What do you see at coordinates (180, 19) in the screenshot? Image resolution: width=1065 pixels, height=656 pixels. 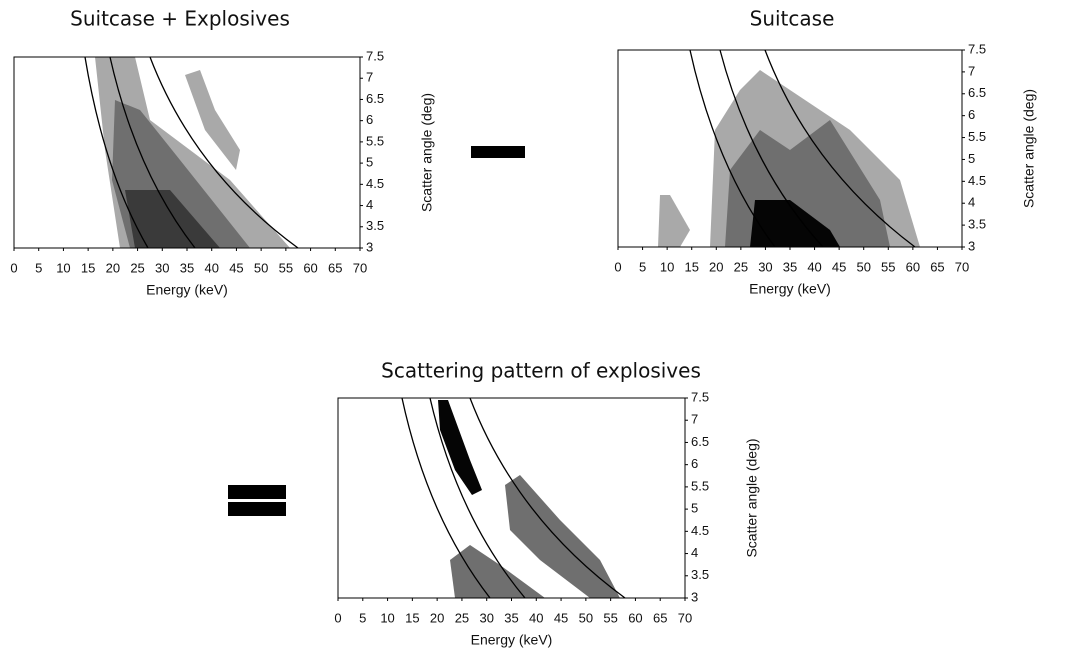 I see `chart-title: Suitcase + Explosives` at bounding box center [180, 19].